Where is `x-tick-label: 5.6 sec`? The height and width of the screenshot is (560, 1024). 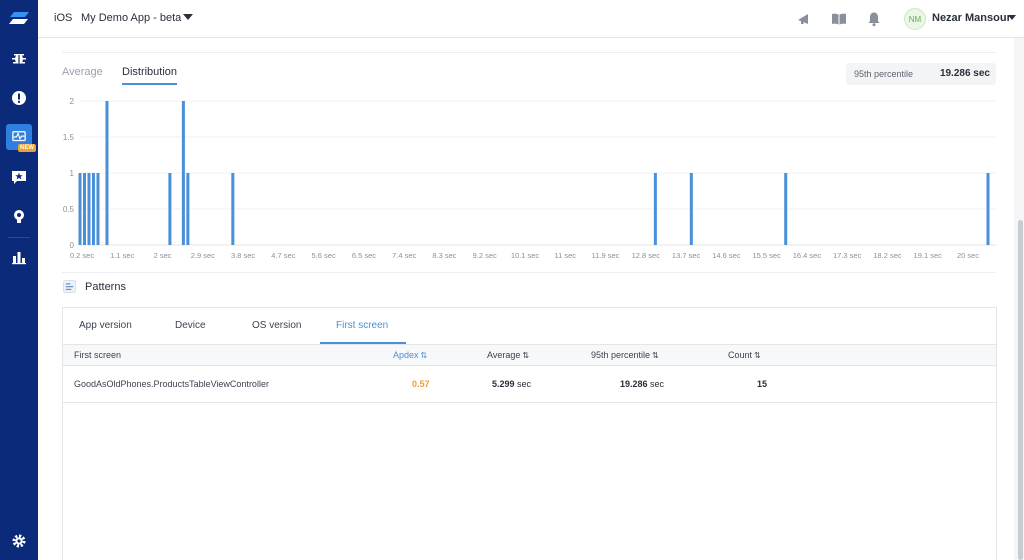
x-tick-label: 5.6 sec is located at coordinates (324, 255).